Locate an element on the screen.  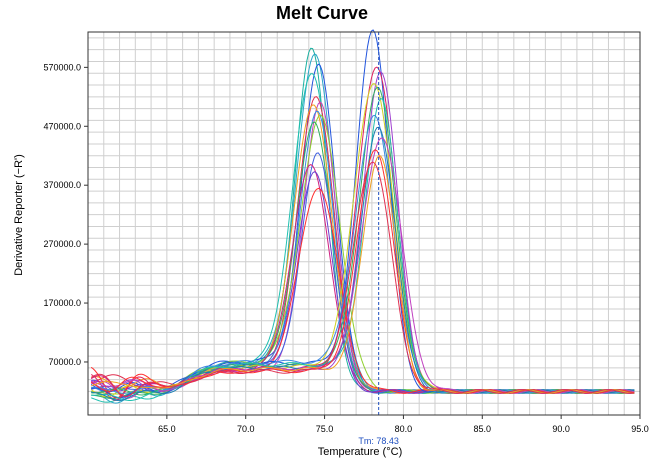
x-axis-label: Temperature (°C) is located at coordinates (360, 452).